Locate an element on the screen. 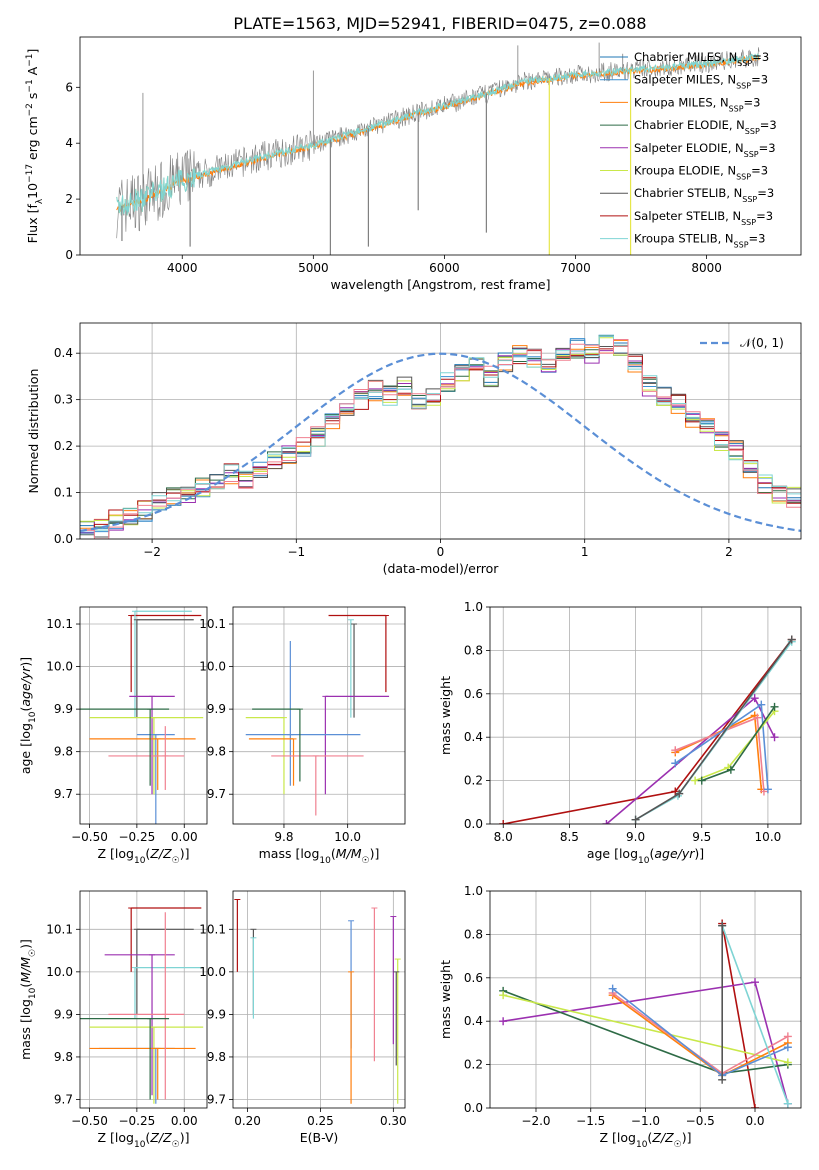 This screenshot has height=1170, width=819. x-tick-label: 9.5 is located at coordinates (701, 837).